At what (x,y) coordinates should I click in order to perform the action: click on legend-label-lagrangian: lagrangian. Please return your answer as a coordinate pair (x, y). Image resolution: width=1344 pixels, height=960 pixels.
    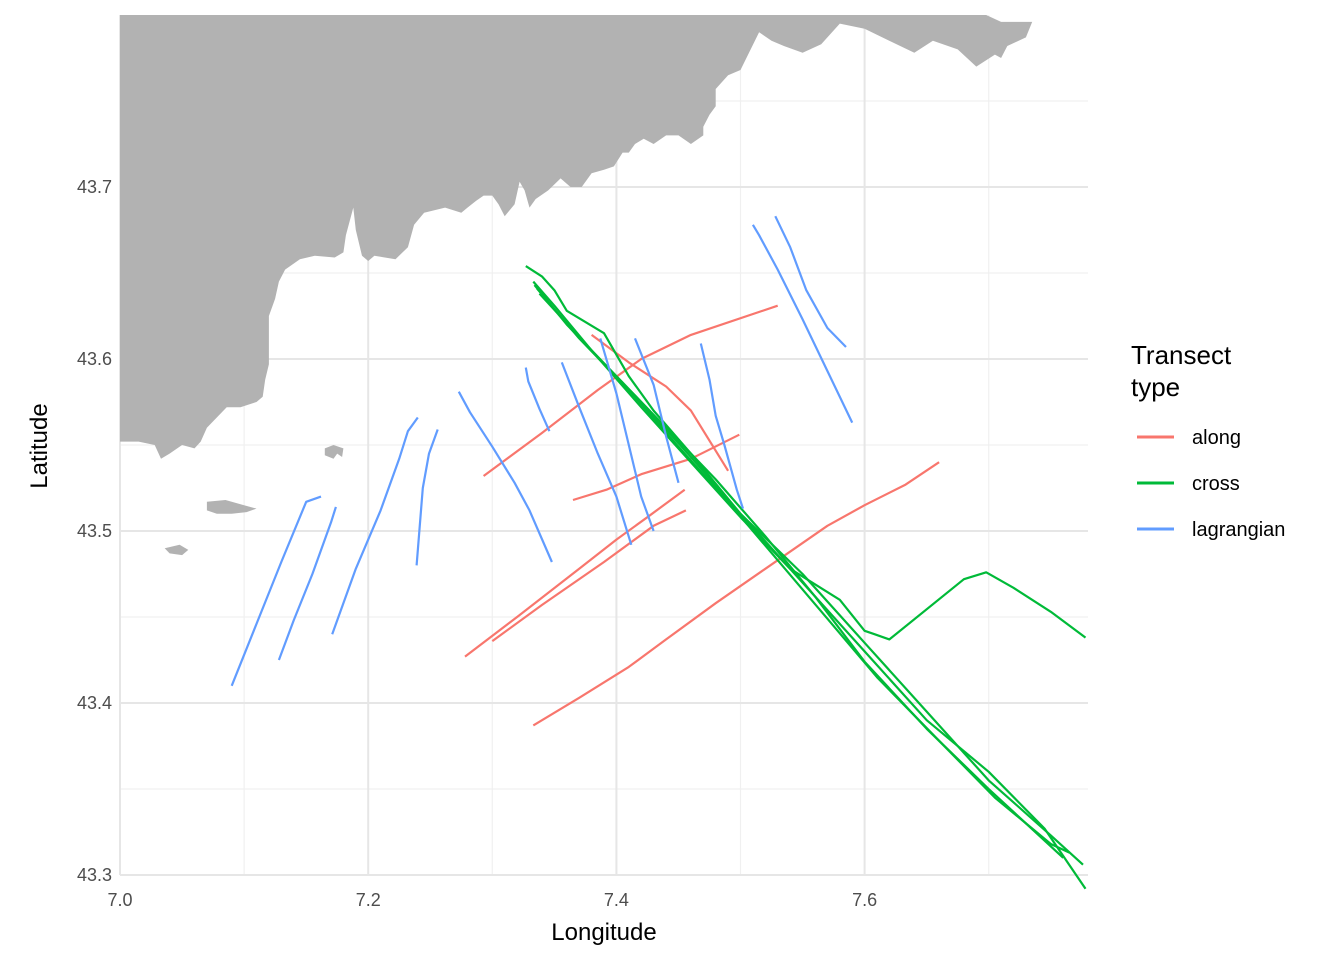
    Looking at the image, I should click on (1238, 530).